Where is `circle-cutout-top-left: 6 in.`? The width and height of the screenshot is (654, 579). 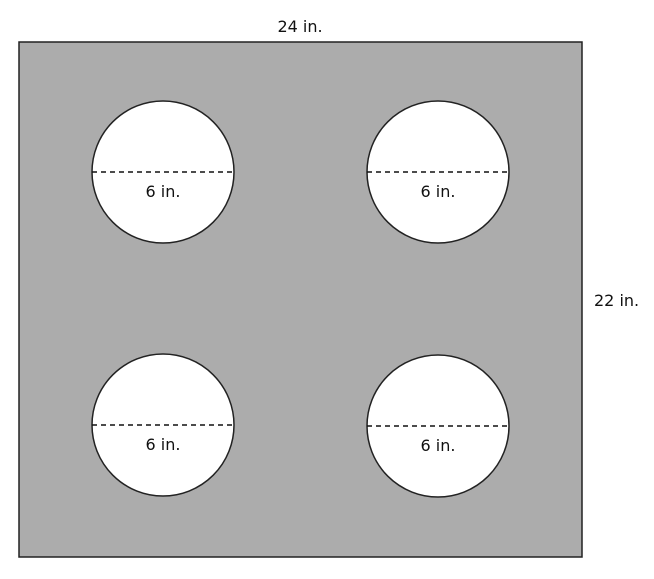 circle-cutout-top-left: 6 in. is located at coordinates (163, 172).